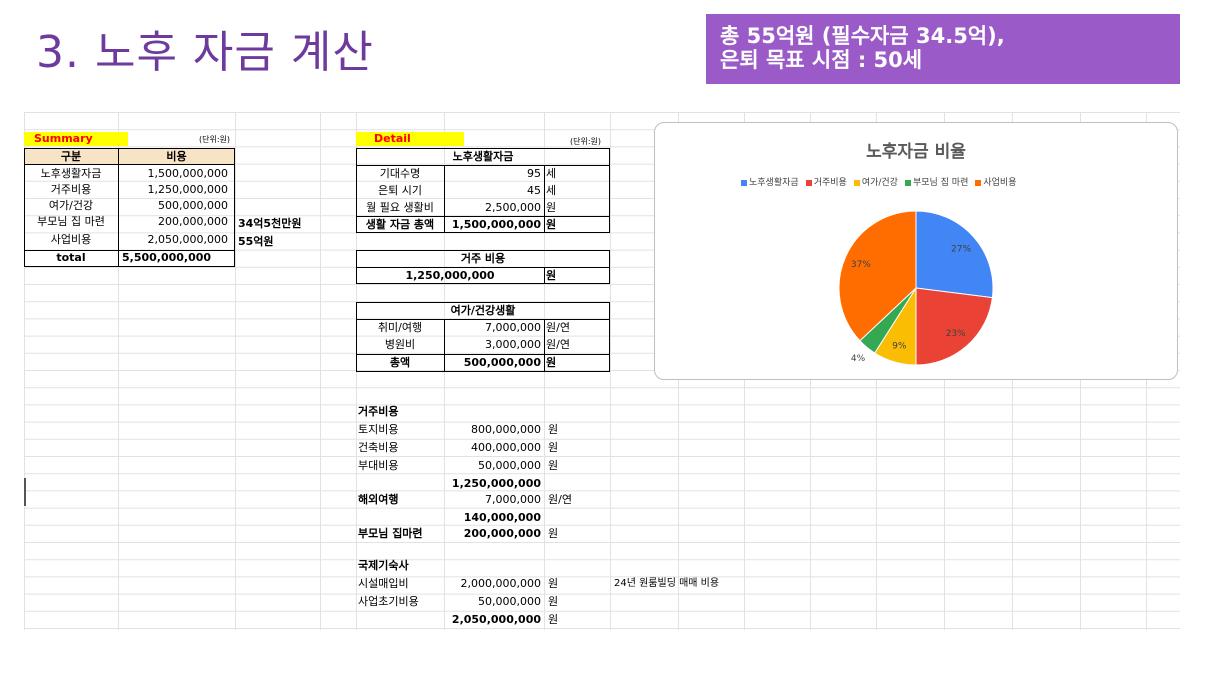 Image resolution: width=1216 pixels, height=684 pixels. I want to click on pie-data-label: 9%, so click(899, 347).